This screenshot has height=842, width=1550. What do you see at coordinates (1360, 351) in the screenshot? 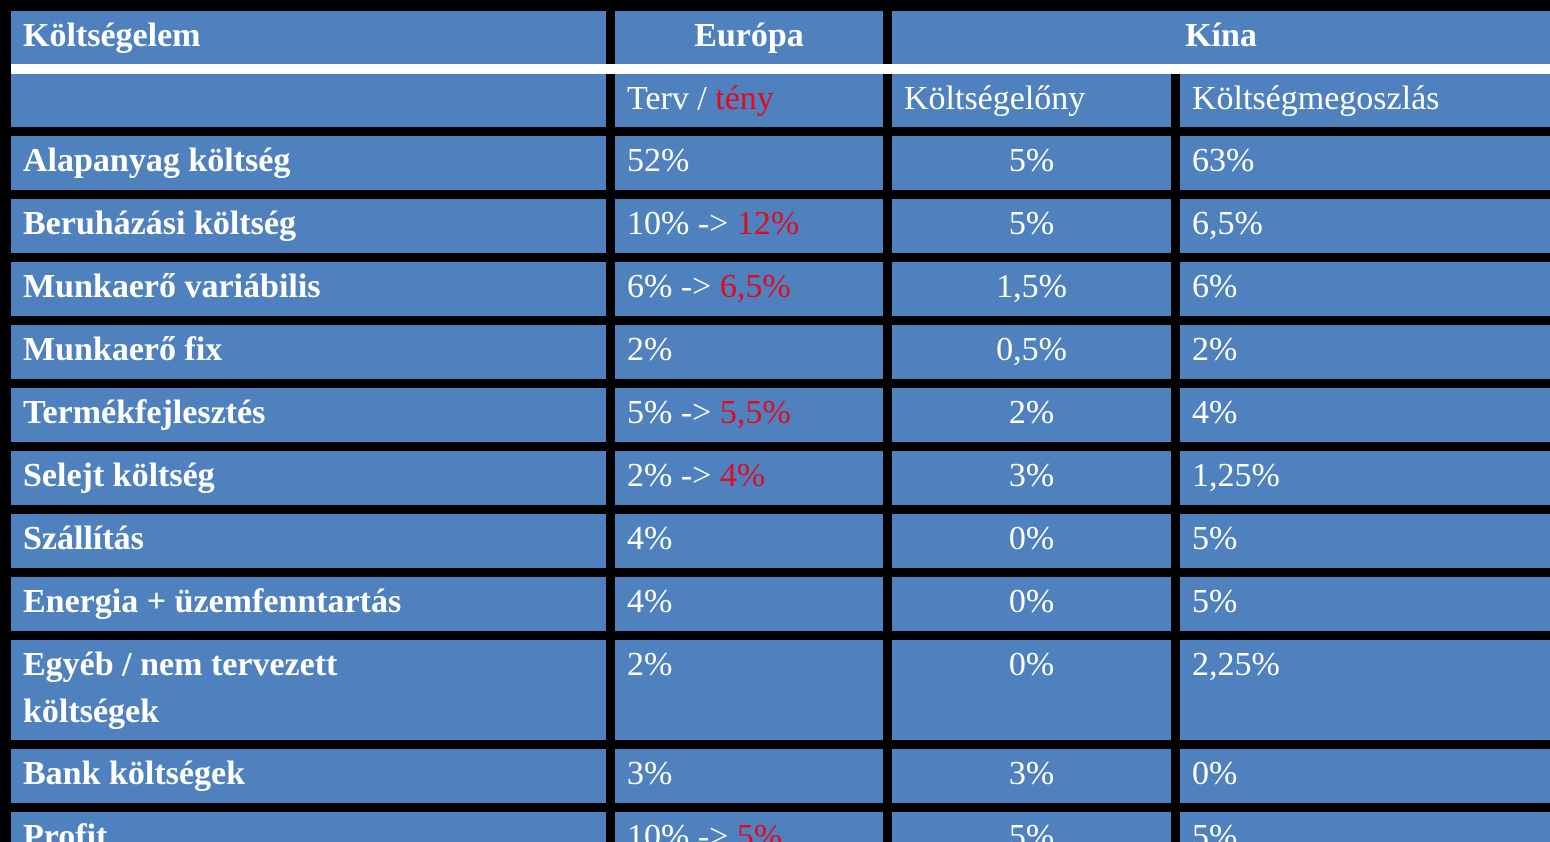
I see `kina-megoszlas-cell: 2%` at bounding box center [1360, 351].